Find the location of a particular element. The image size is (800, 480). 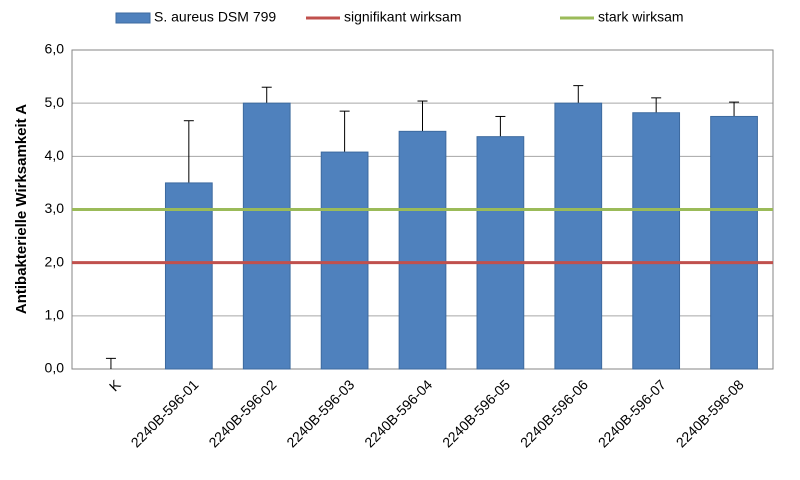

y-tick-label: 5,0 is located at coordinates (55, 102).